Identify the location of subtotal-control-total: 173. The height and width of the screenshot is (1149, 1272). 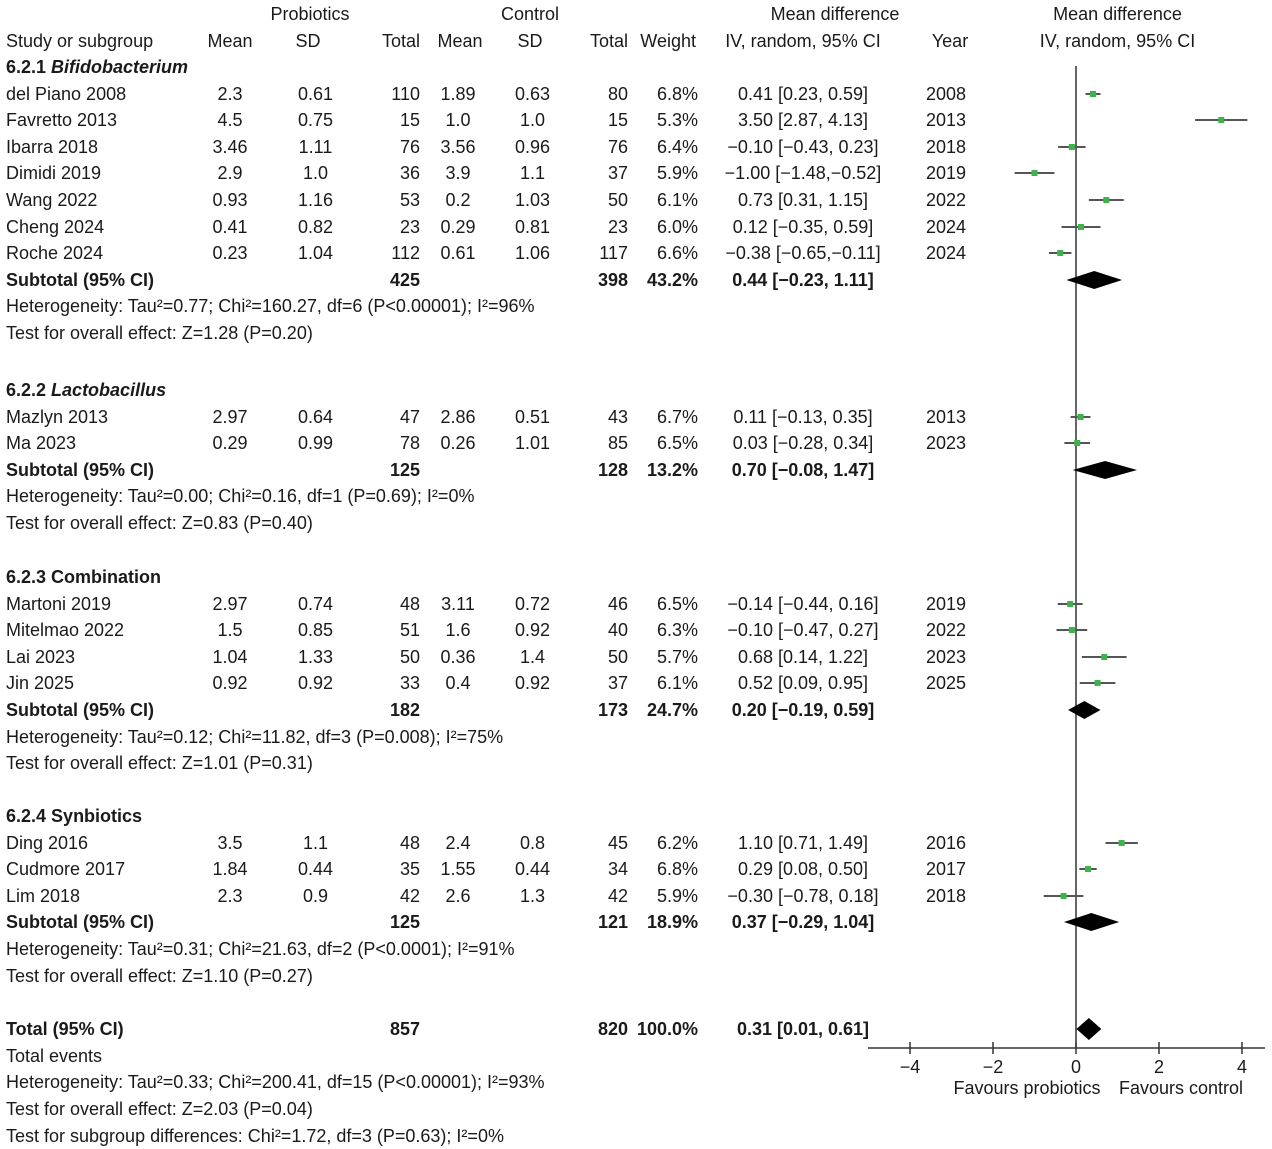
(612, 710).